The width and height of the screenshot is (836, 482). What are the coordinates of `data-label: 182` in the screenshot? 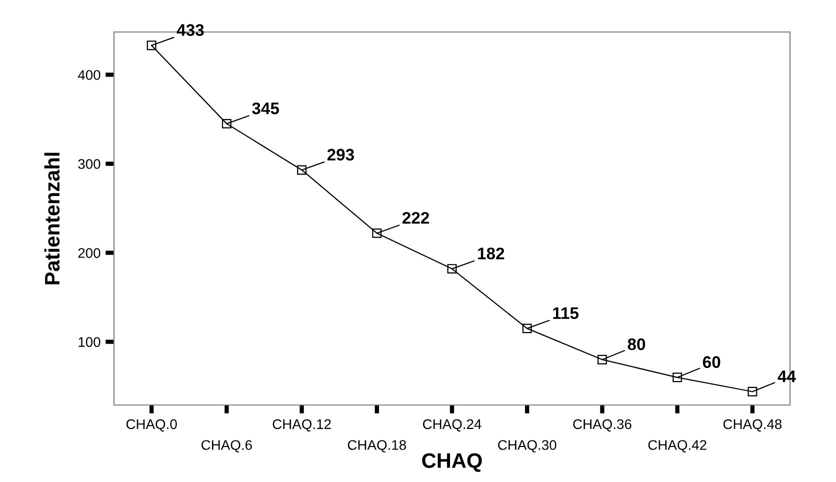 It's located at (491, 254).